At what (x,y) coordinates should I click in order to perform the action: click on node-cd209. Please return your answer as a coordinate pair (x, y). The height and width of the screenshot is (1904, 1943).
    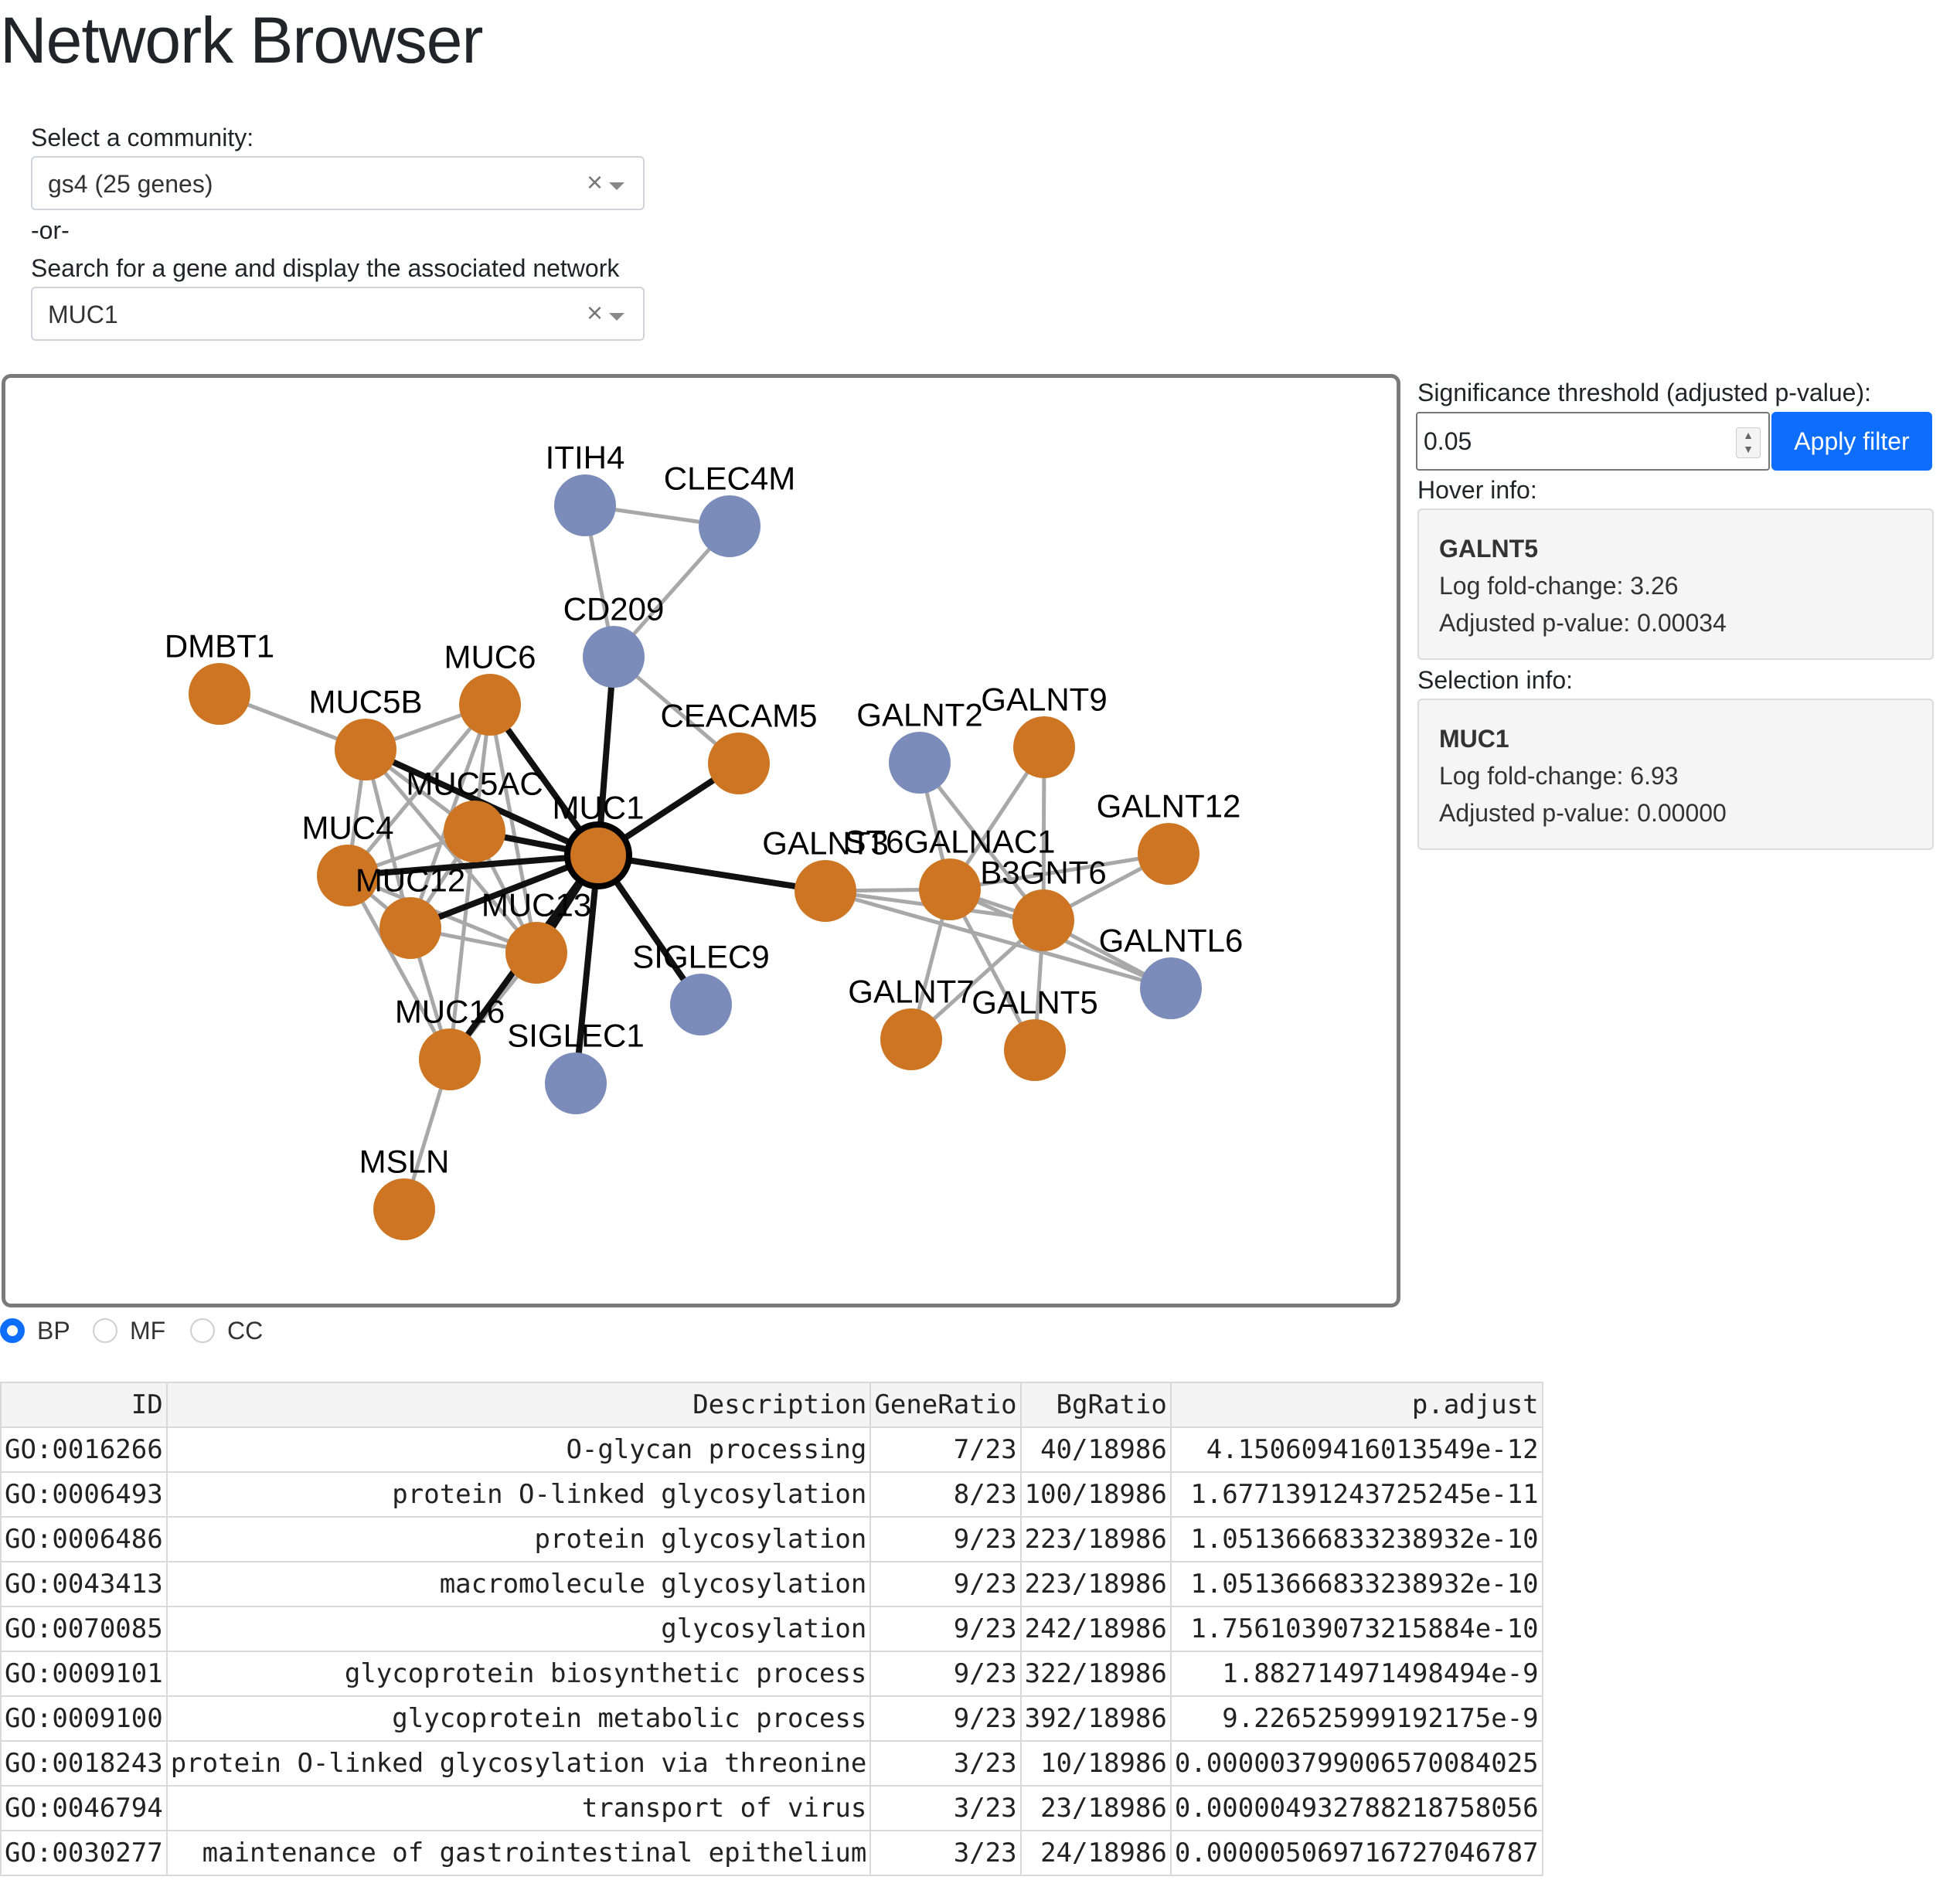
    Looking at the image, I should click on (614, 657).